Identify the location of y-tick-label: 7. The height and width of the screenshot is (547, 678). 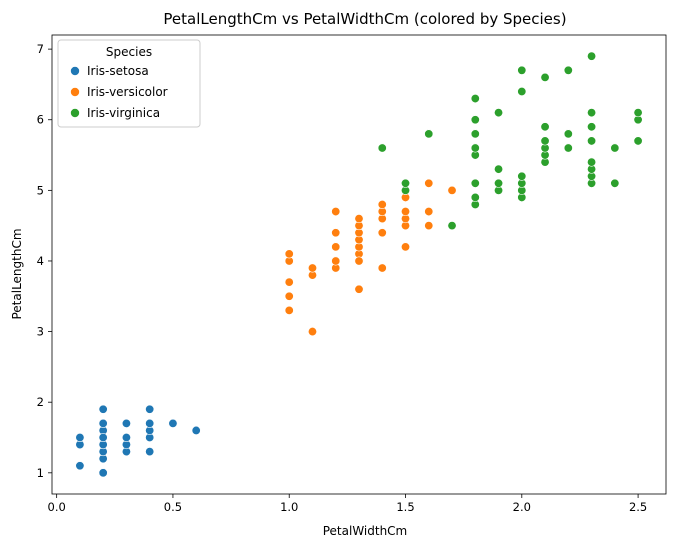
(40, 49).